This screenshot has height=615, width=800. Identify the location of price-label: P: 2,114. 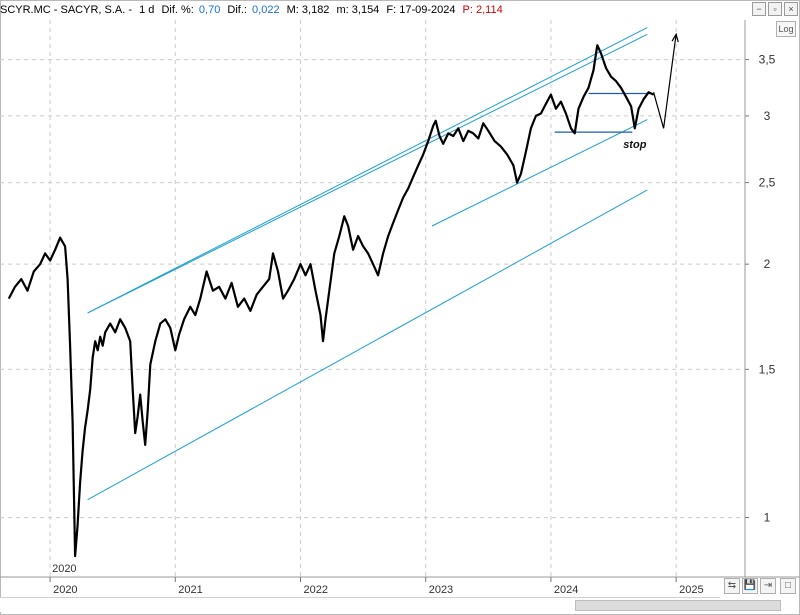
(482, 10).